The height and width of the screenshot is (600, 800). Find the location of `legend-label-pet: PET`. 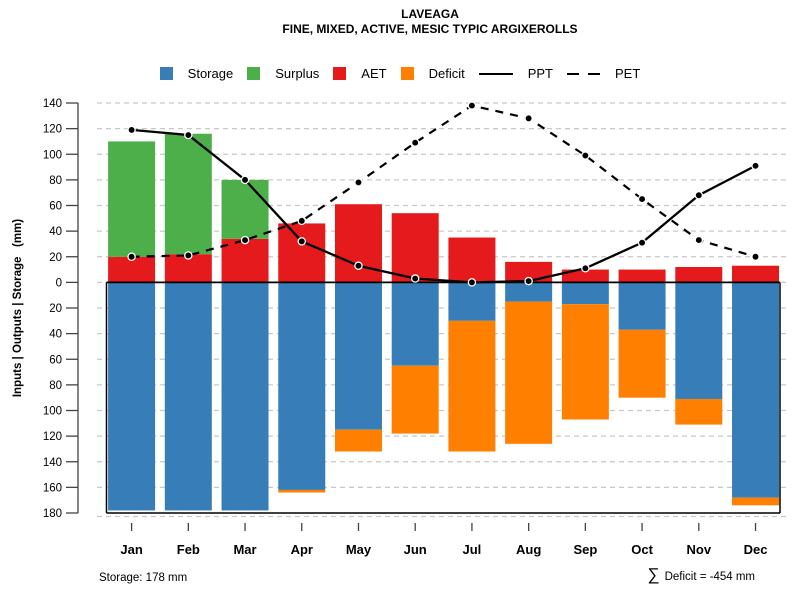

legend-label-pet: PET is located at coordinates (628, 73).